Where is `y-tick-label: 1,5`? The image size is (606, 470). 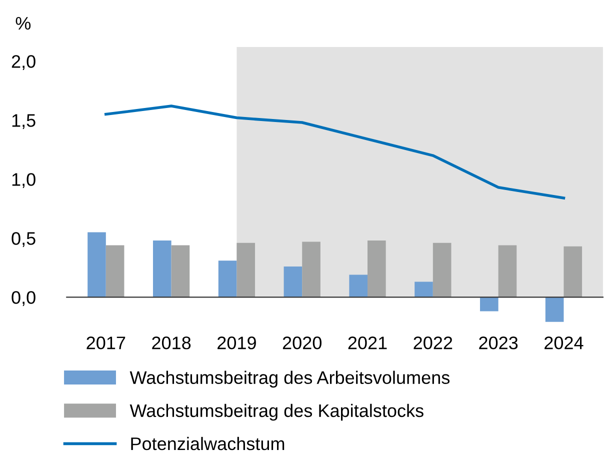
y-tick-label: 1,5 is located at coordinates (24, 122).